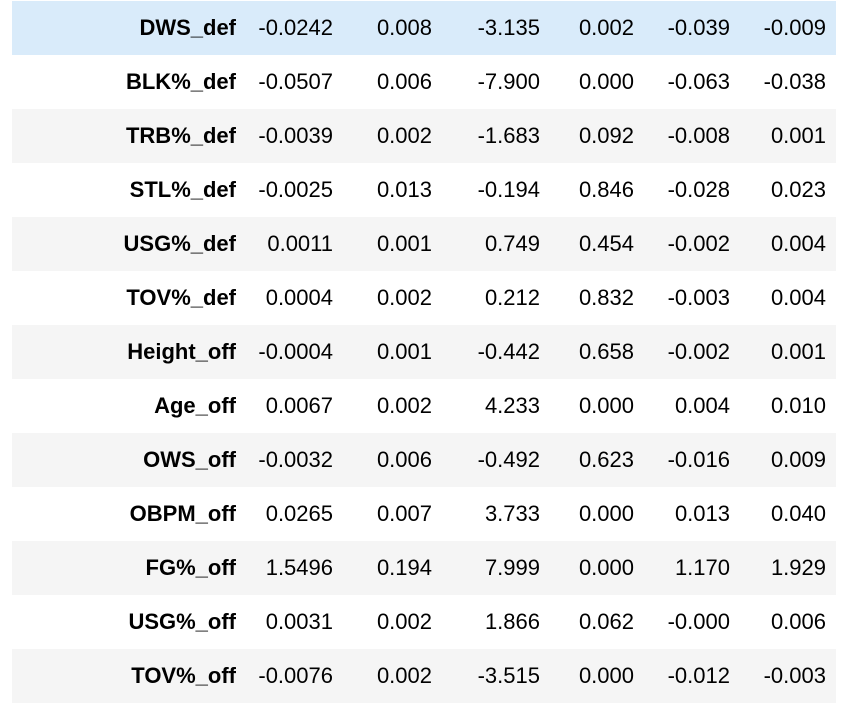  What do you see at coordinates (698, 135) in the screenshot?
I see `table-cell: -0.008` at bounding box center [698, 135].